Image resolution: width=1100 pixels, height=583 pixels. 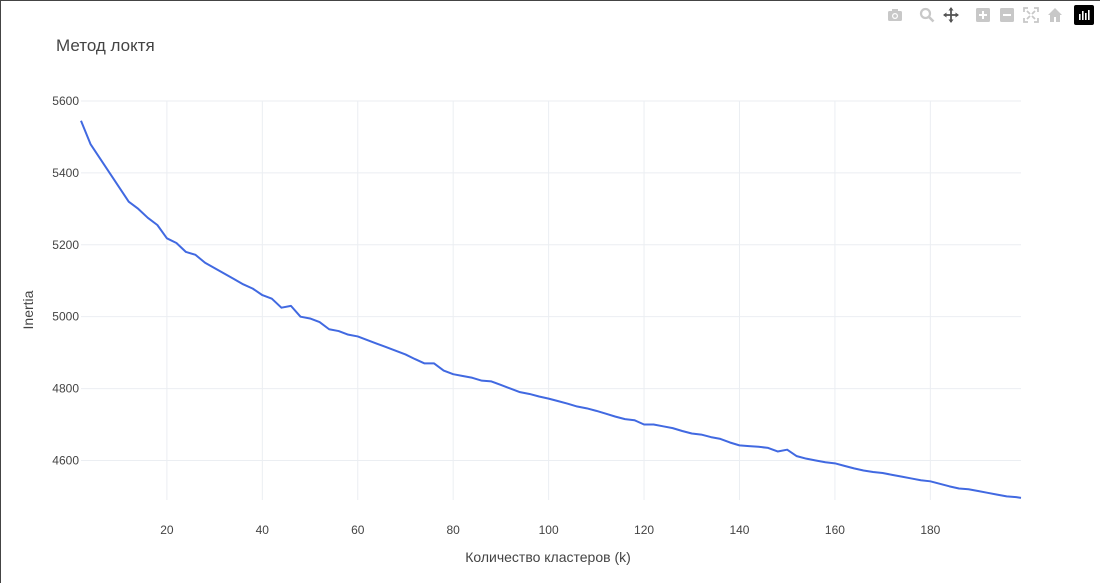 What do you see at coordinates (105, 45) in the screenshot?
I see `chart-title: Метод локтя` at bounding box center [105, 45].